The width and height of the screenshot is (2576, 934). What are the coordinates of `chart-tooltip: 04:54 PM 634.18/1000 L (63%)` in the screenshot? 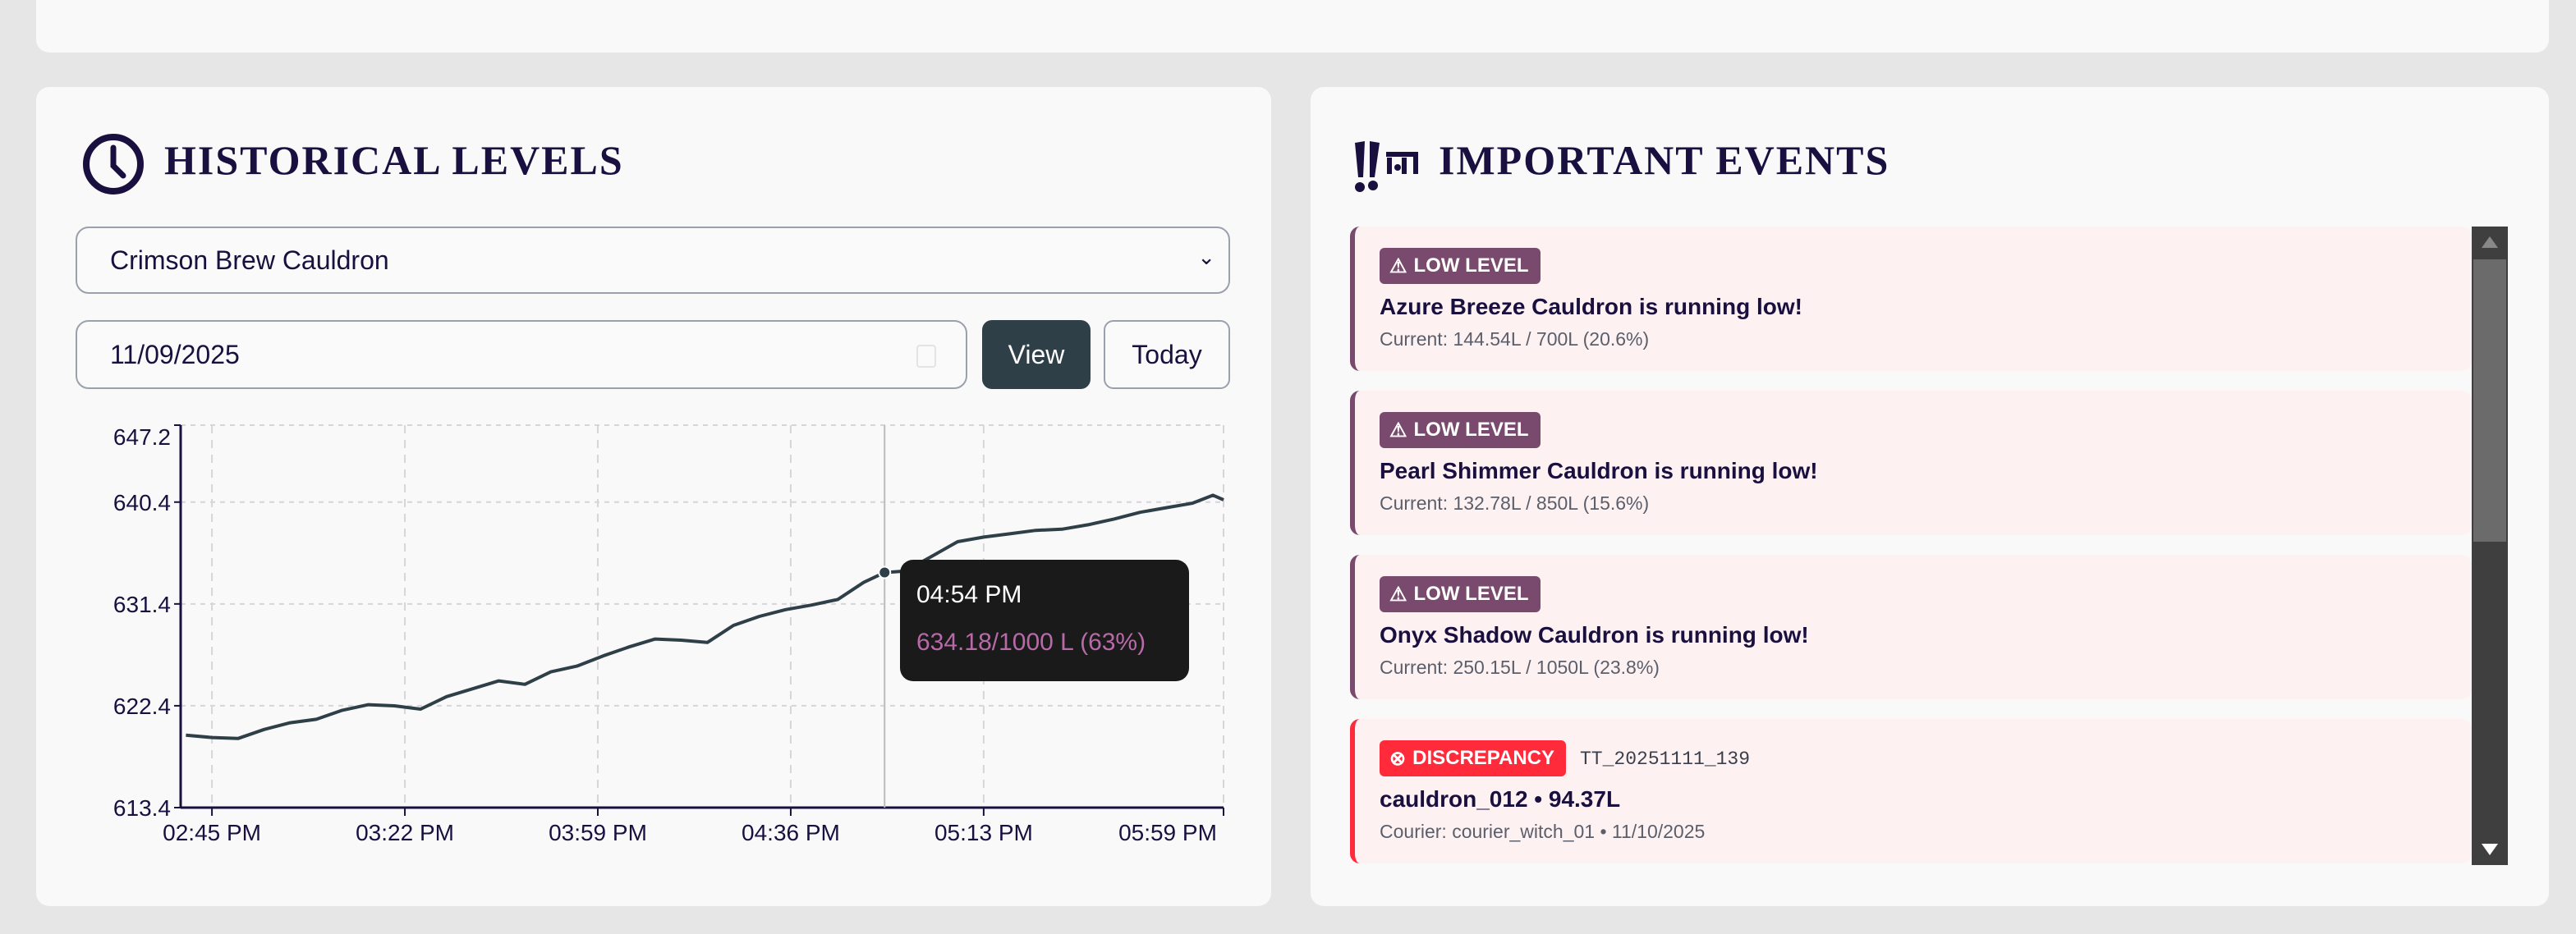 It's located at (1044, 620).